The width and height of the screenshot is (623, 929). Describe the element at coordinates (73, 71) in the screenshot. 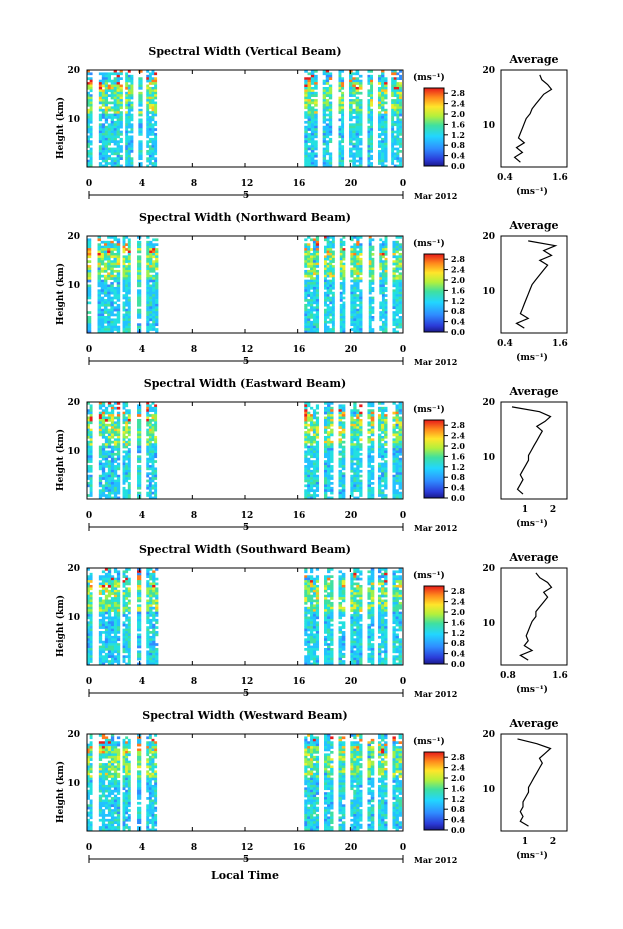

I see `y-tick-label: 20` at that location.